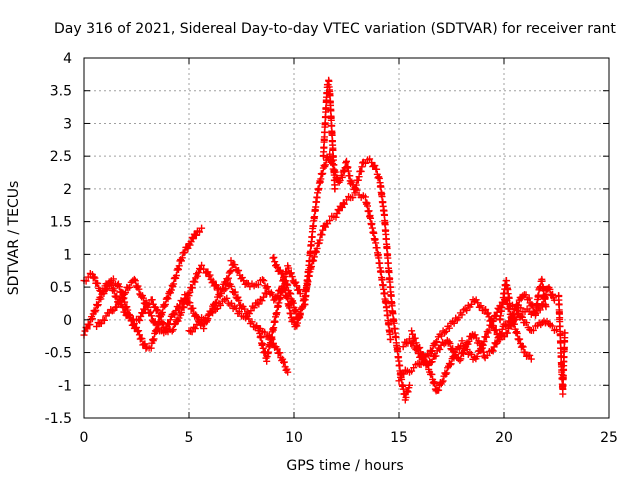 The height and width of the screenshot is (480, 640). Describe the element at coordinates (14, 238) in the screenshot. I see `y-axis-label: SDTVAR / TECUs` at that location.